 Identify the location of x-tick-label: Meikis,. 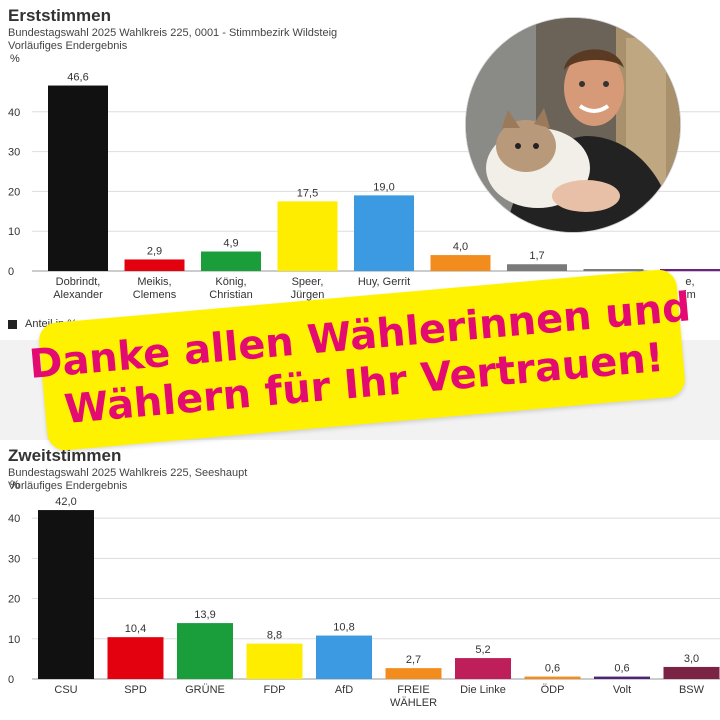
(154, 282).